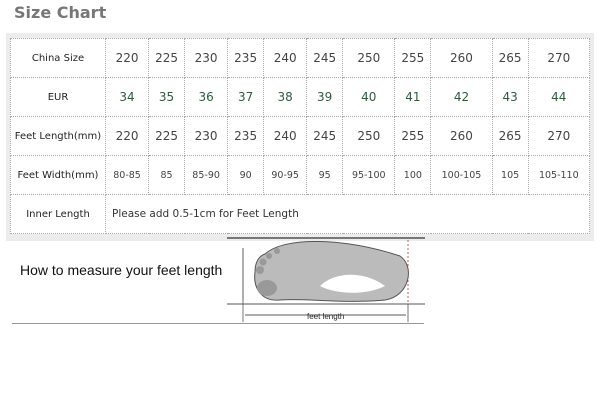 Image resolution: width=600 pixels, height=410 pixels. Describe the element at coordinates (127, 175) in the screenshot. I see `table-cell: 80-85` at that location.